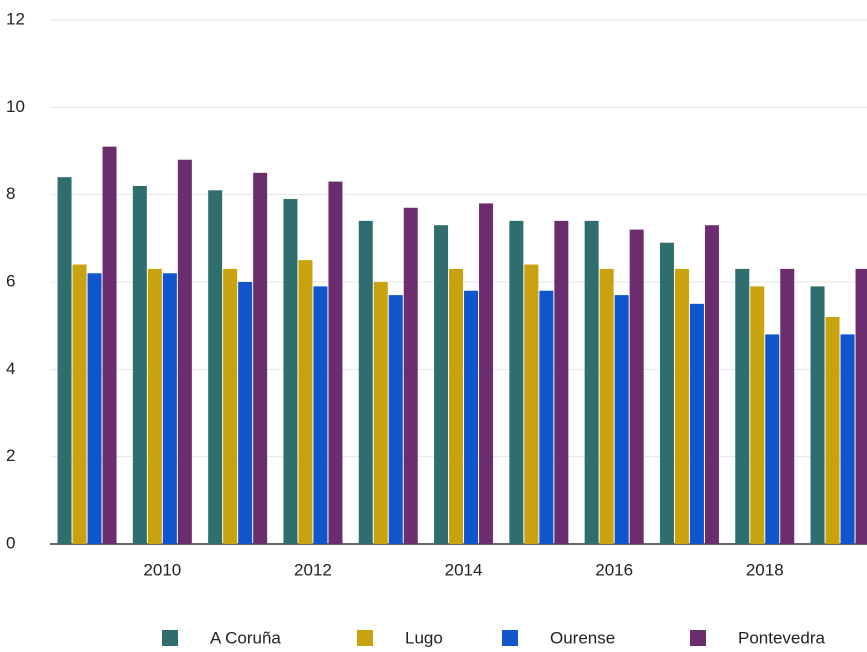 The image size is (867, 652). What do you see at coordinates (10, 455) in the screenshot?
I see `y-tick-label: 2` at bounding box center [10, 455].